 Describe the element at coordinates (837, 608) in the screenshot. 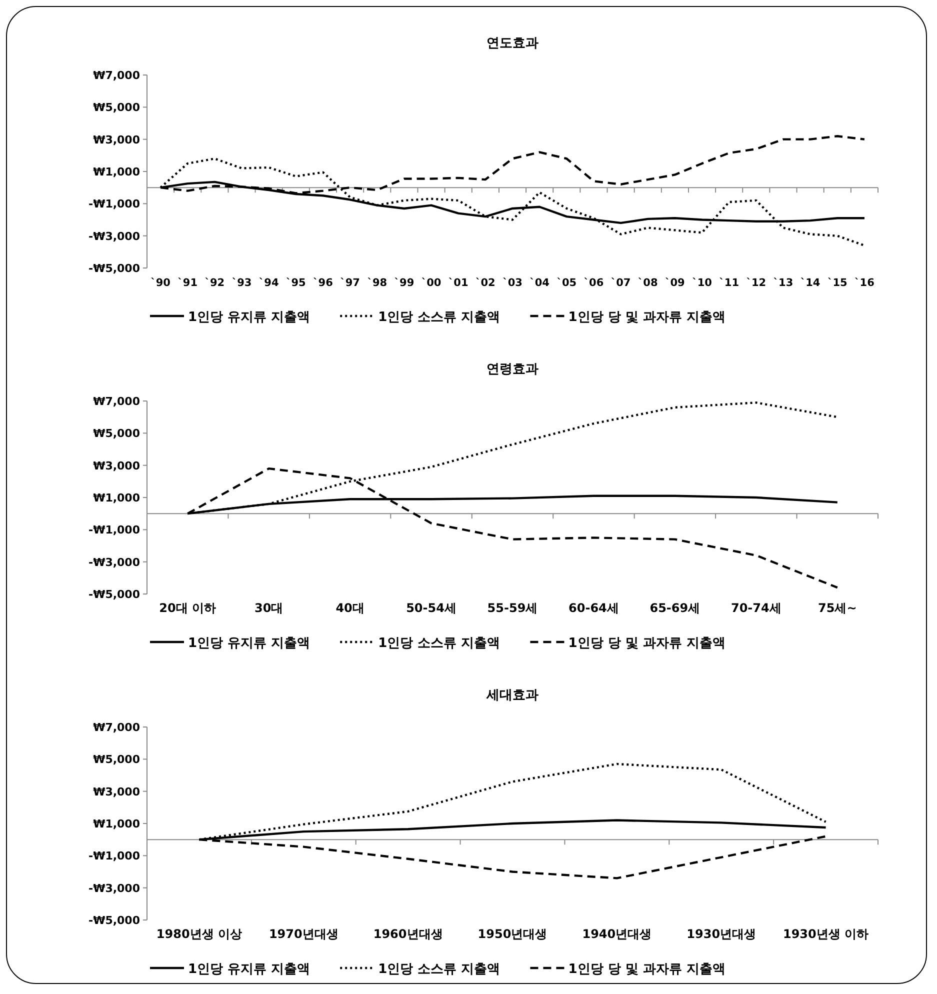

I see `x-tick-label: 75세~` at that location.